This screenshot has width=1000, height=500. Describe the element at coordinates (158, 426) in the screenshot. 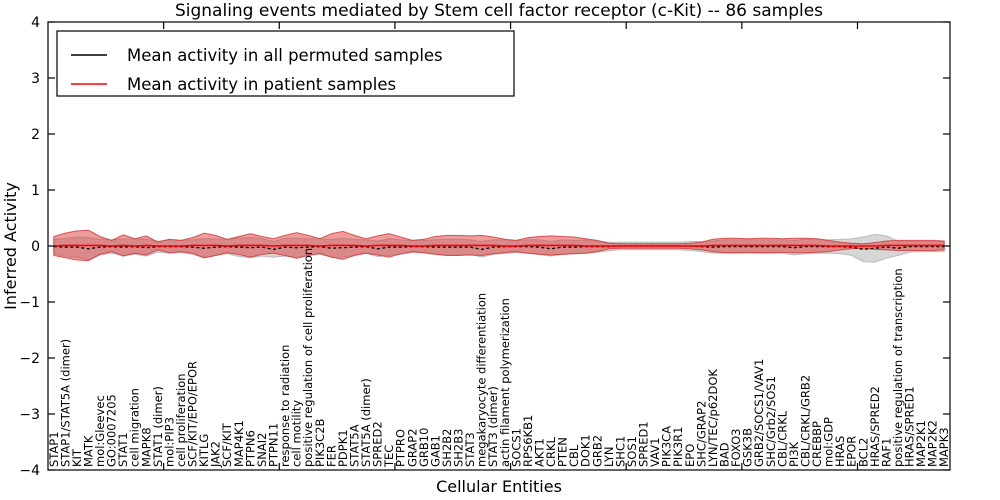

I see `entity-label: STAT1 (dimer)` at that location.